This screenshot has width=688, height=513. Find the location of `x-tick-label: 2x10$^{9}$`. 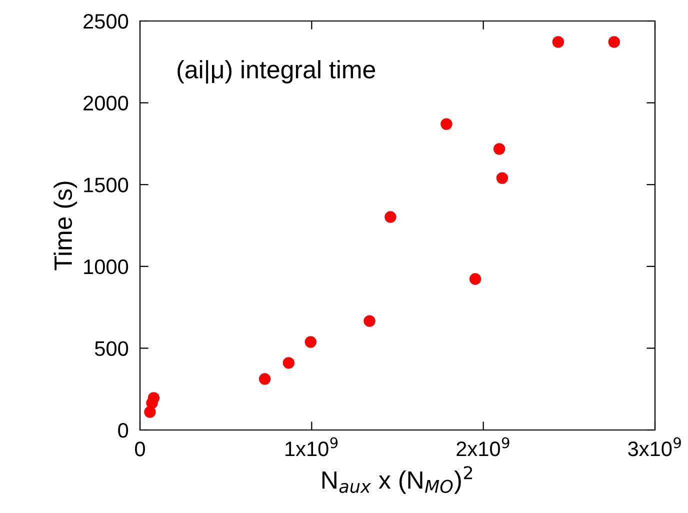

x-tick-label: 2x10$^{9}$ is located at coordinates (483, 446).